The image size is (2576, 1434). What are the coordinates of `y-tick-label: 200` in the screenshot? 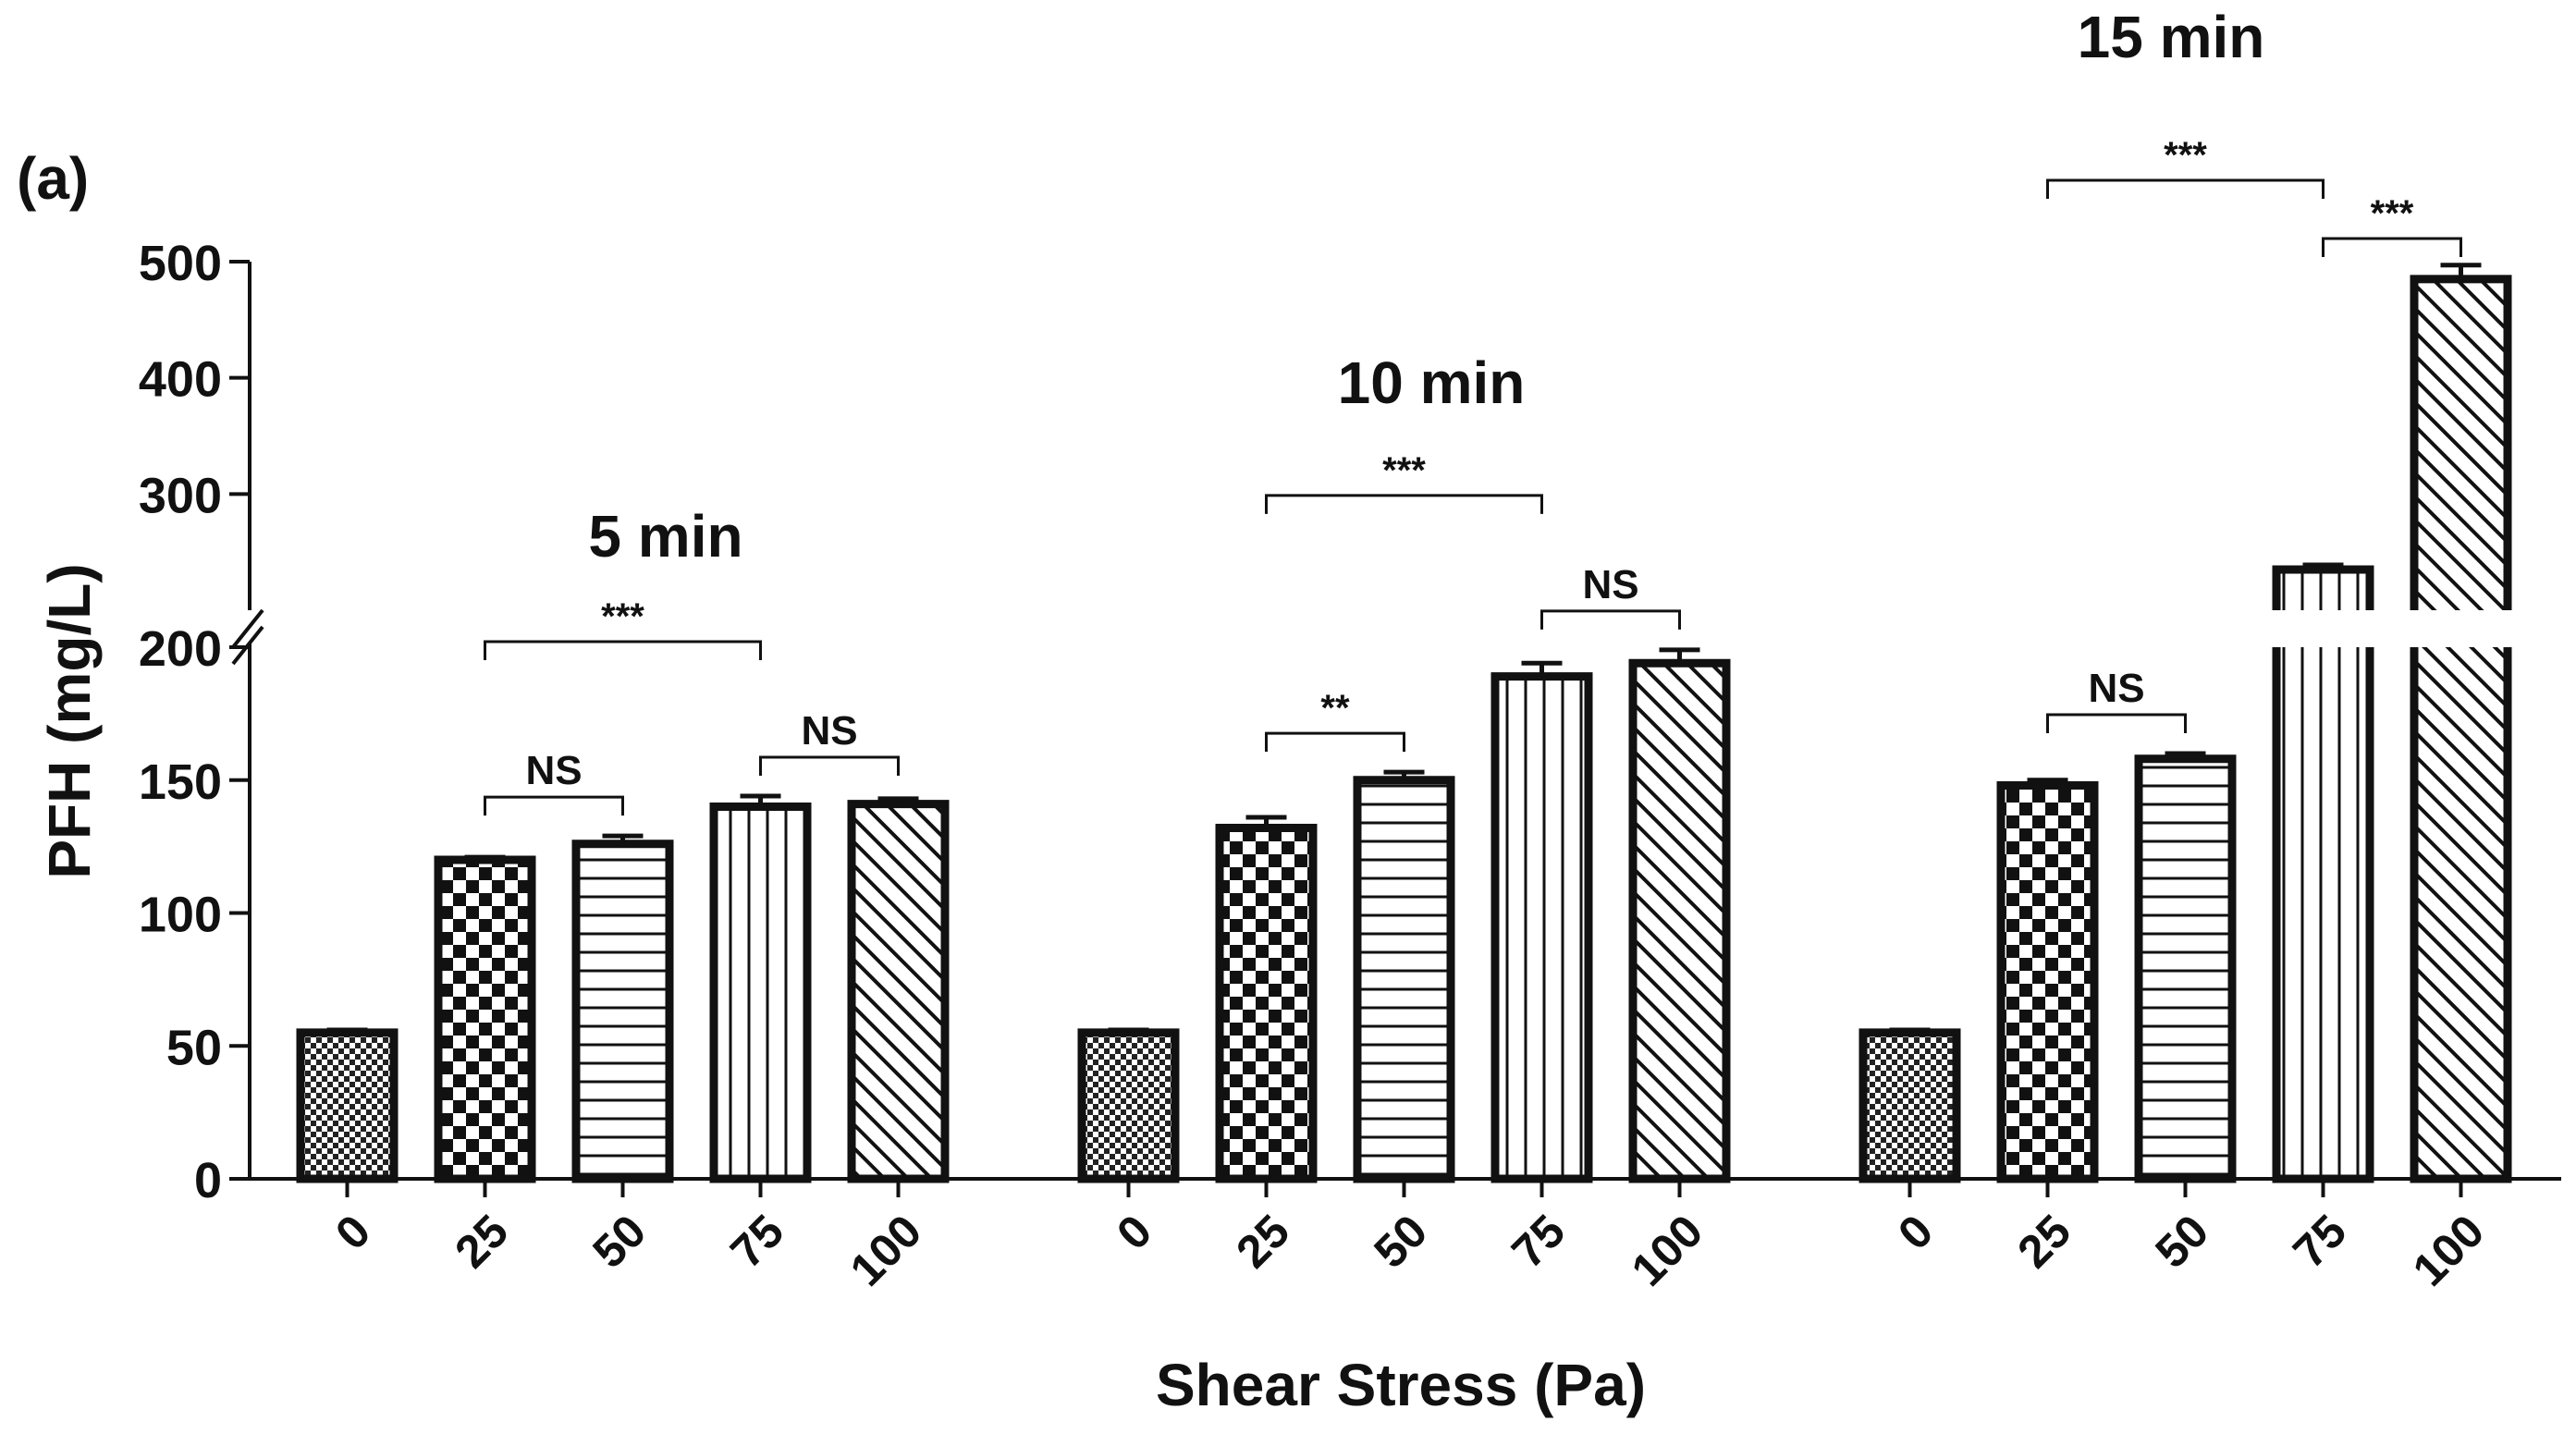 It's located at (180, 649).